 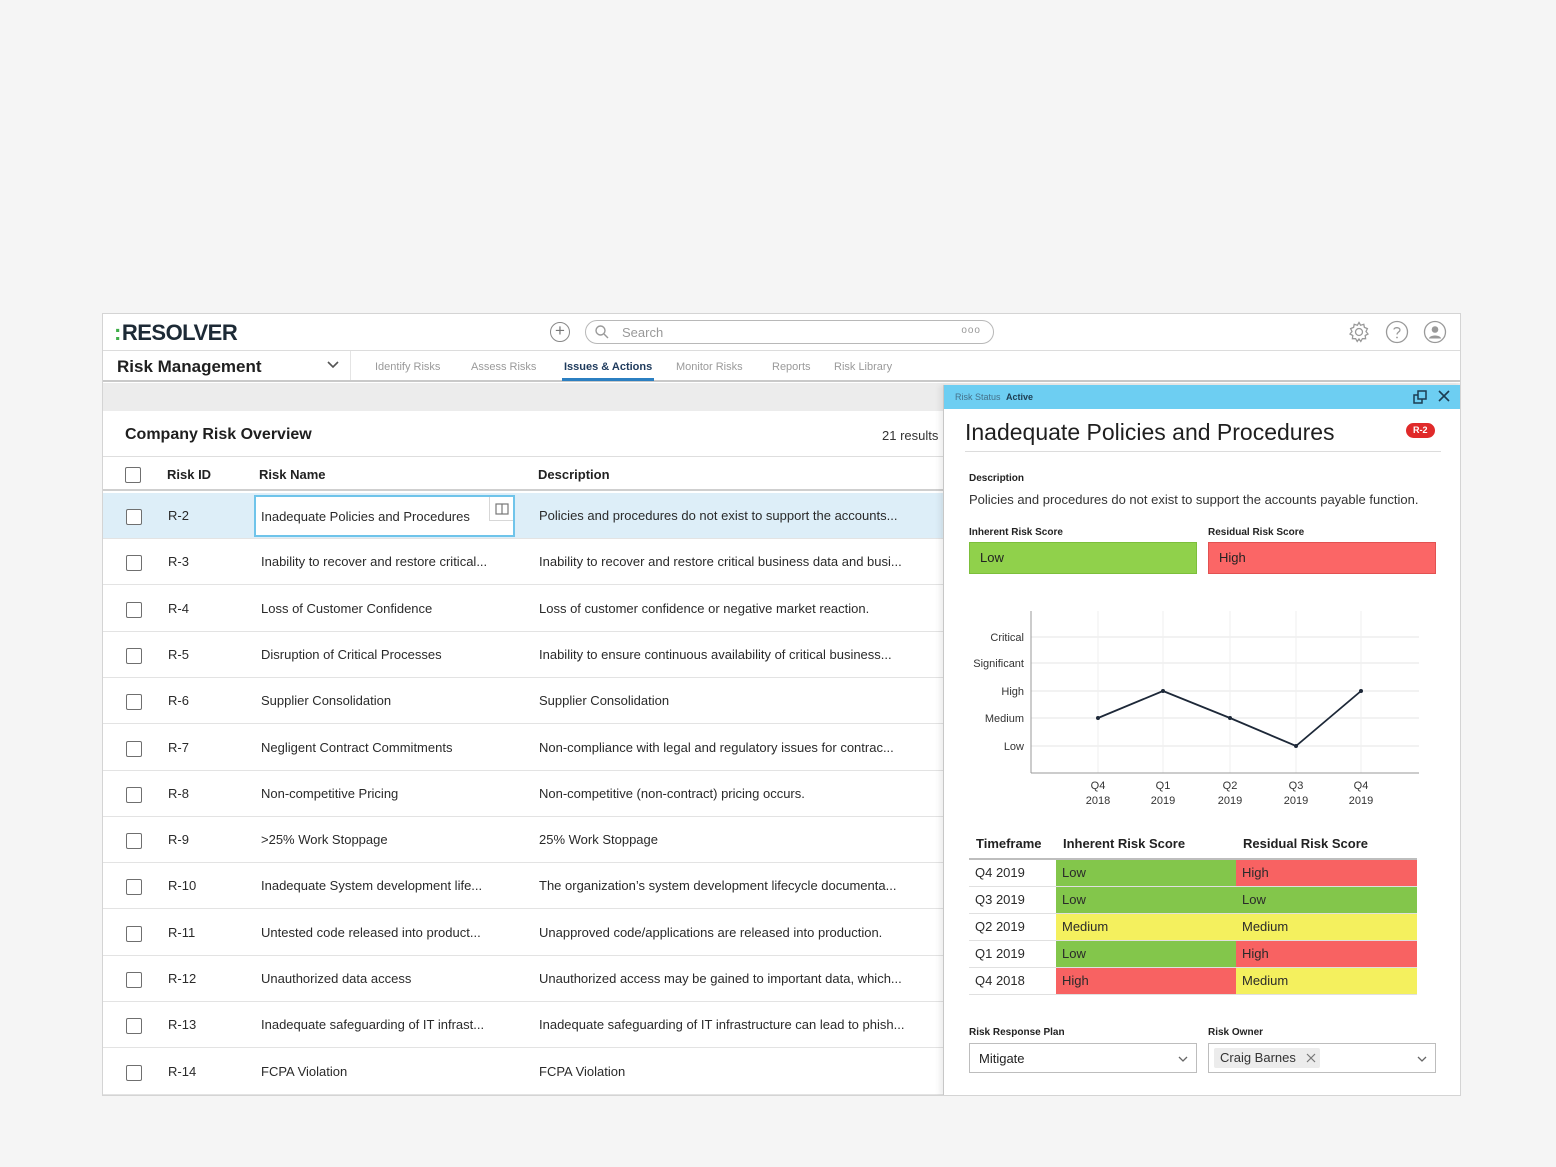 I want to click on close-icon, so click(x=1444, y=396).